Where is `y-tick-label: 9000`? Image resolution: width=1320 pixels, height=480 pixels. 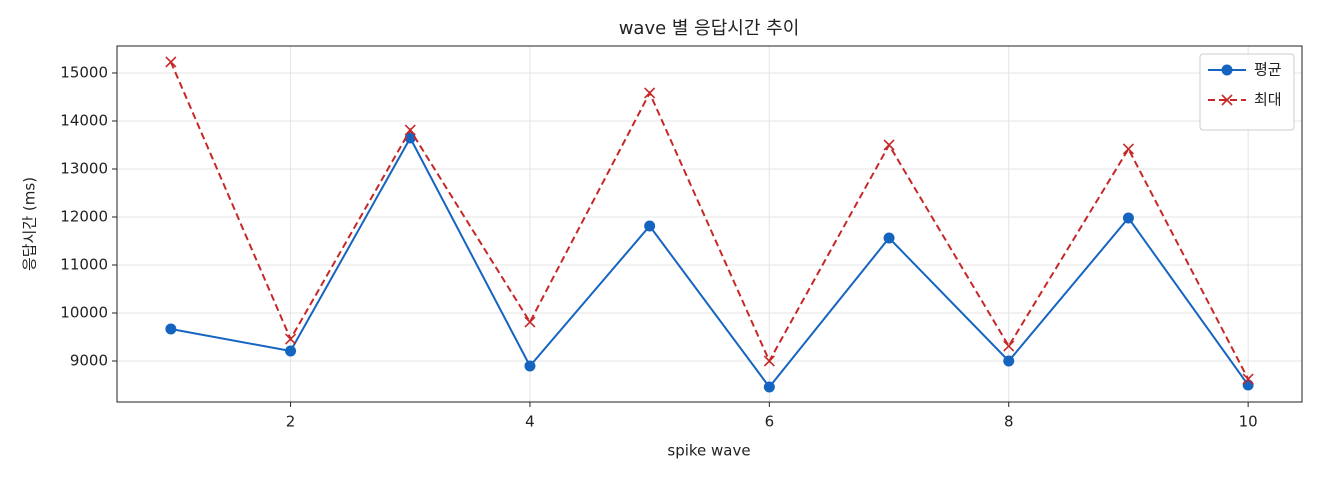
y-tick-label: 9000 is located at coordinates (89, 361).